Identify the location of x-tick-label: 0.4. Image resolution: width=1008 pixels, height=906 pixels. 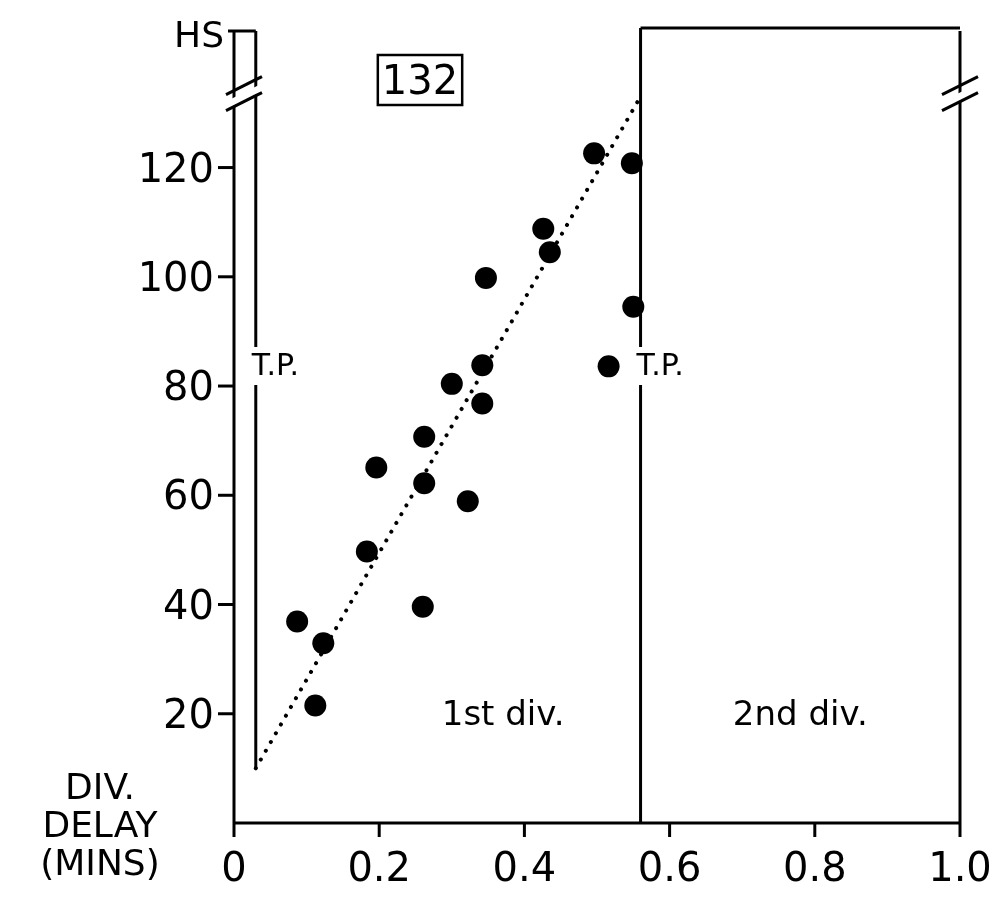
(524, 867).